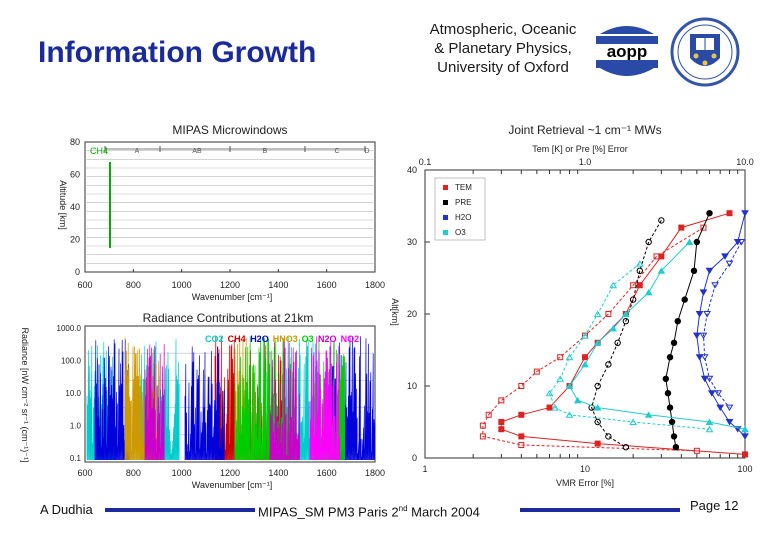 This screenshot has width=780, height=540. What do you see at coordinates (327, 285) in the screenshot?
I see `x-tick-label: 1600` at bounding box center [327, 285].